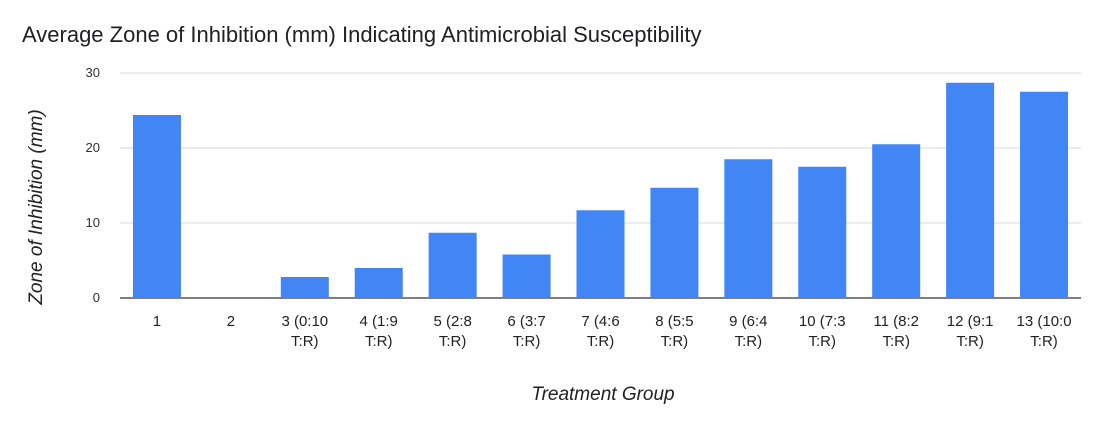  What do you see at coordinates (1044, 331) in the screenshot?
I see `x-tick-label: 13 (10:0 T:R)` at bounding box center [1044, 331].